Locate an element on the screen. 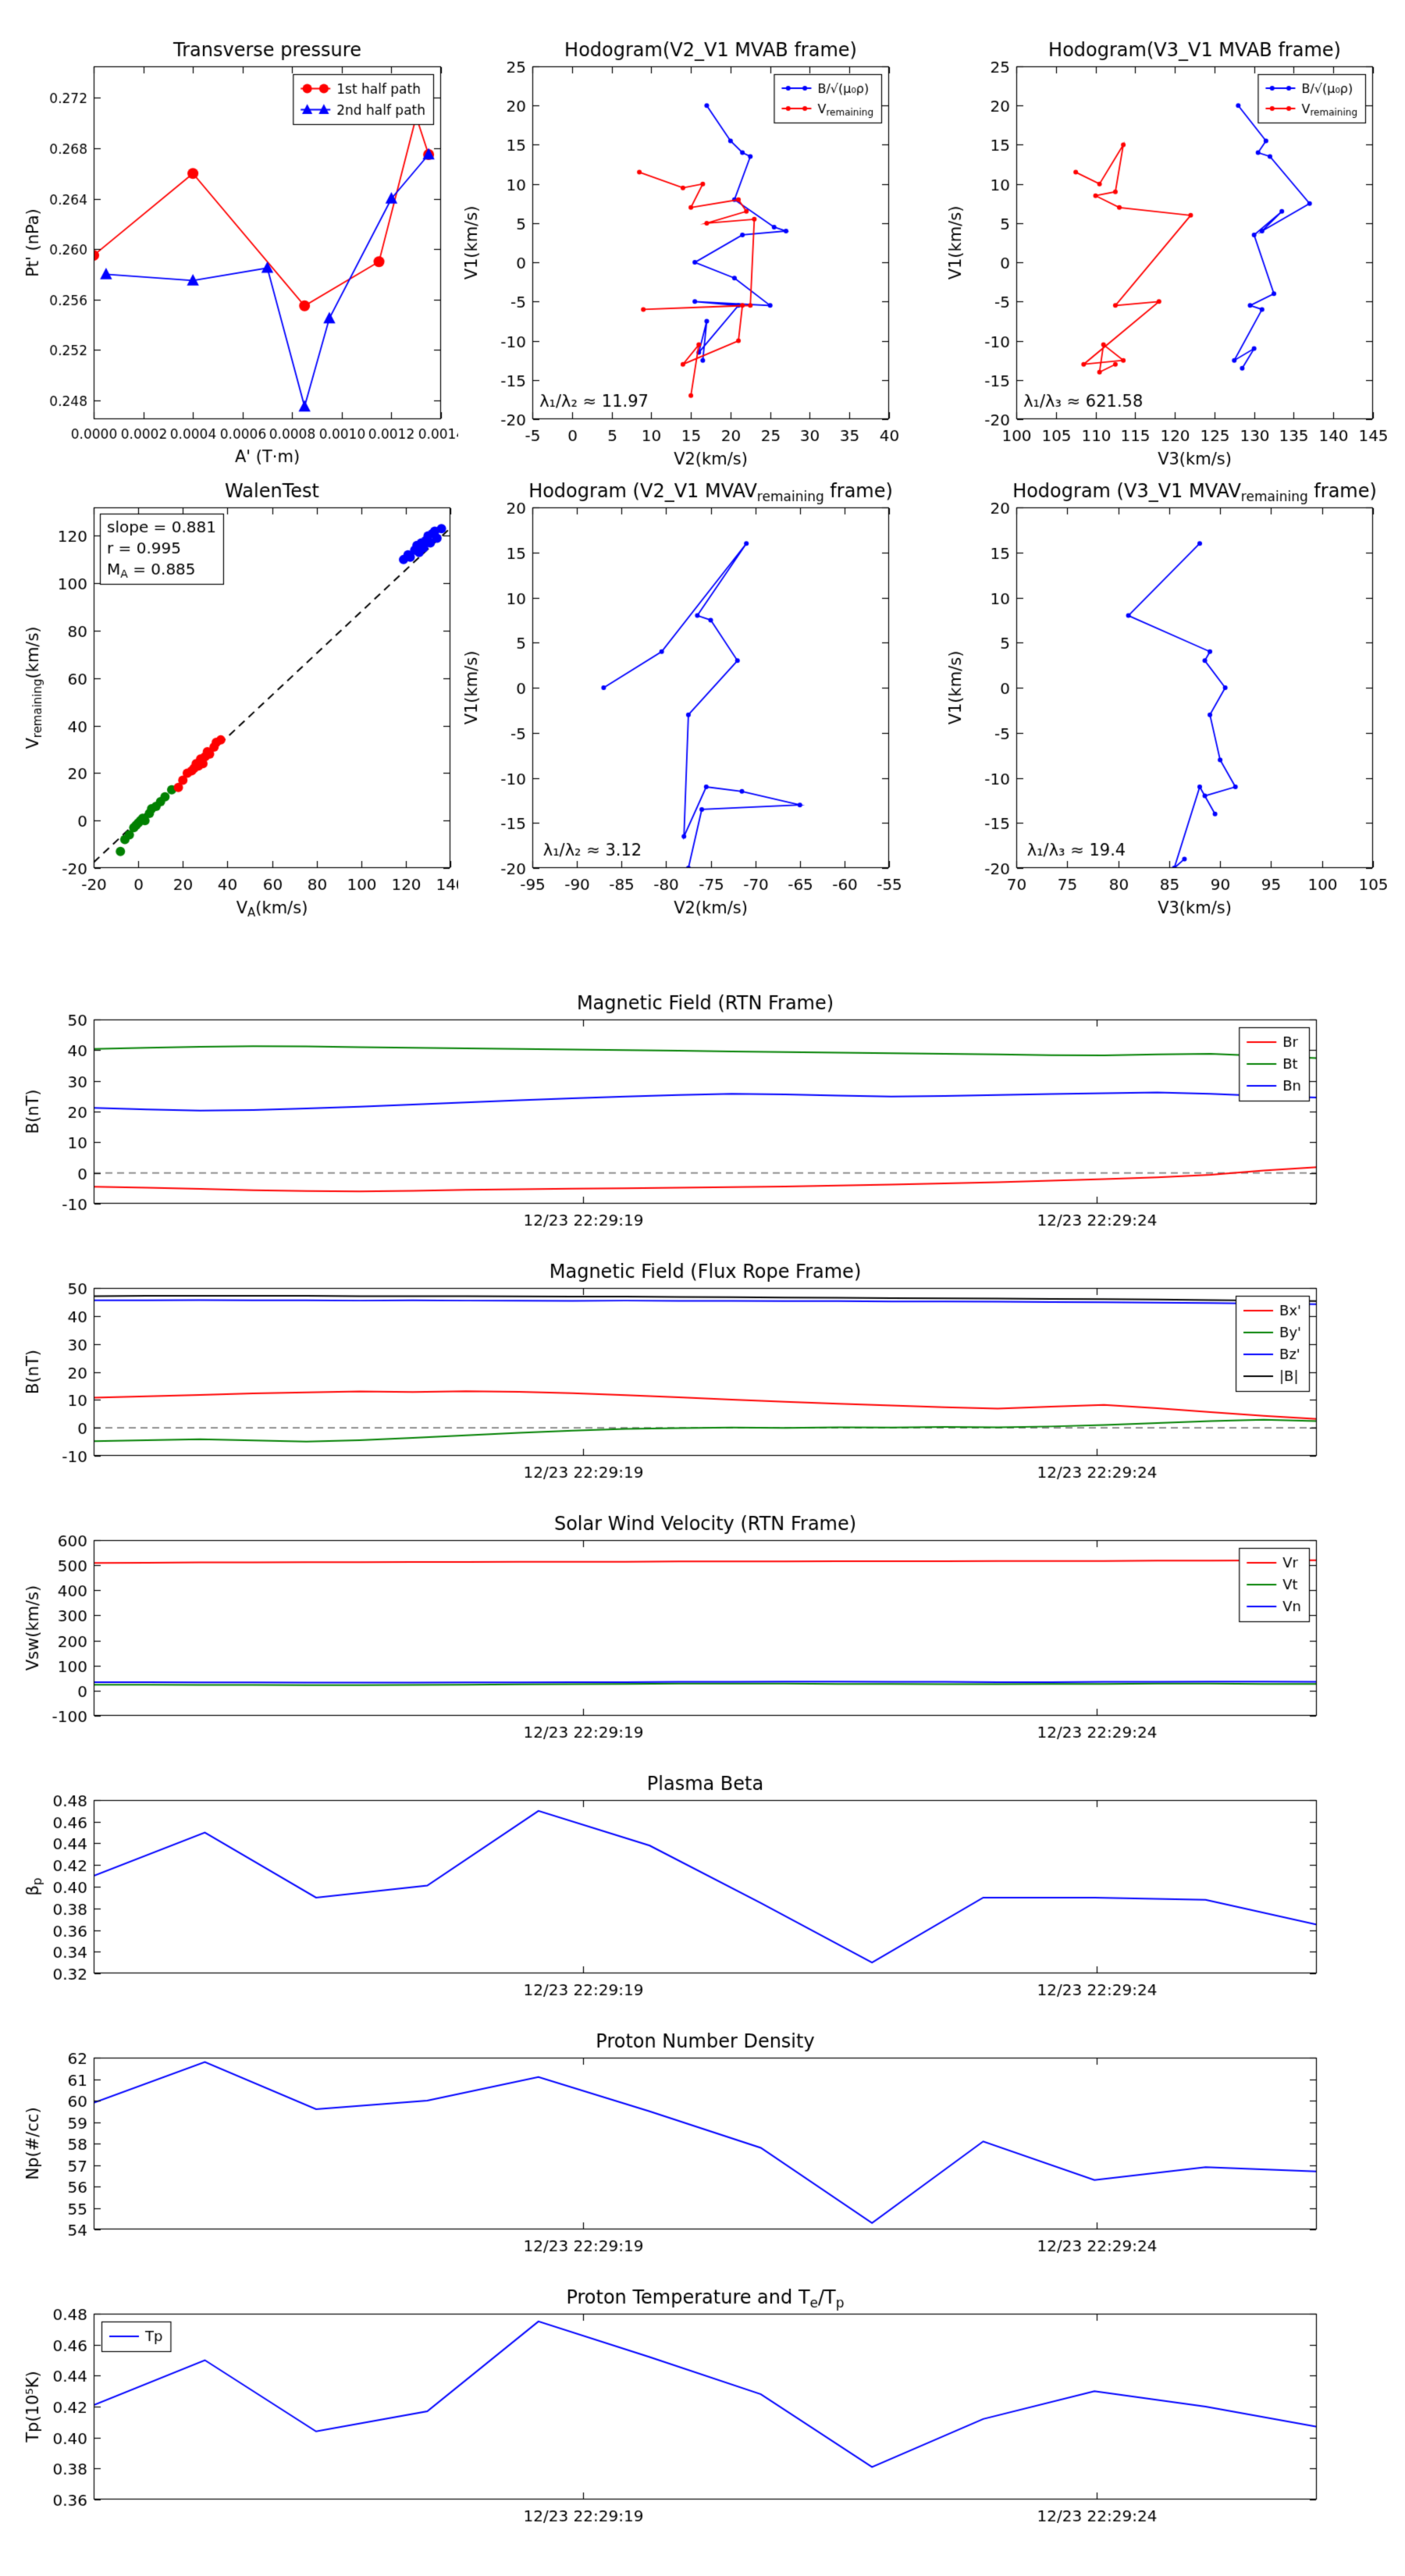 The width and height of the screenshot is (1405, 2576). transverse-pressure-chart is located at coordinates (242, 250).